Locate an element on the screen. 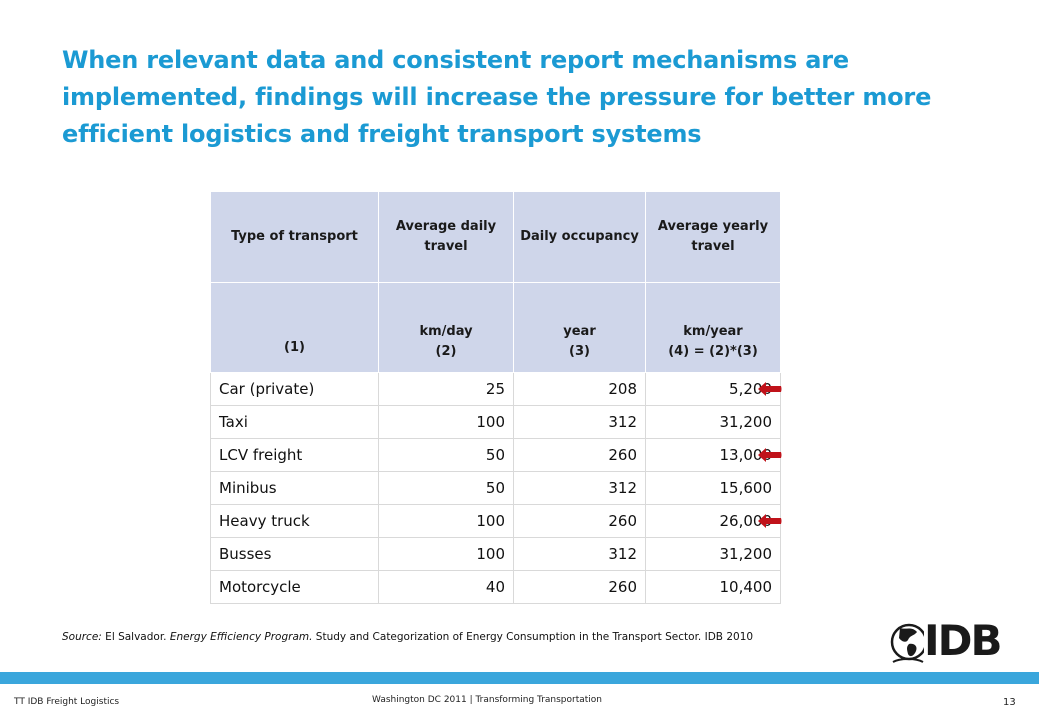 The width and height of the screenshot is (1039, 720). footer-bar is located at coordinates (519, 678).